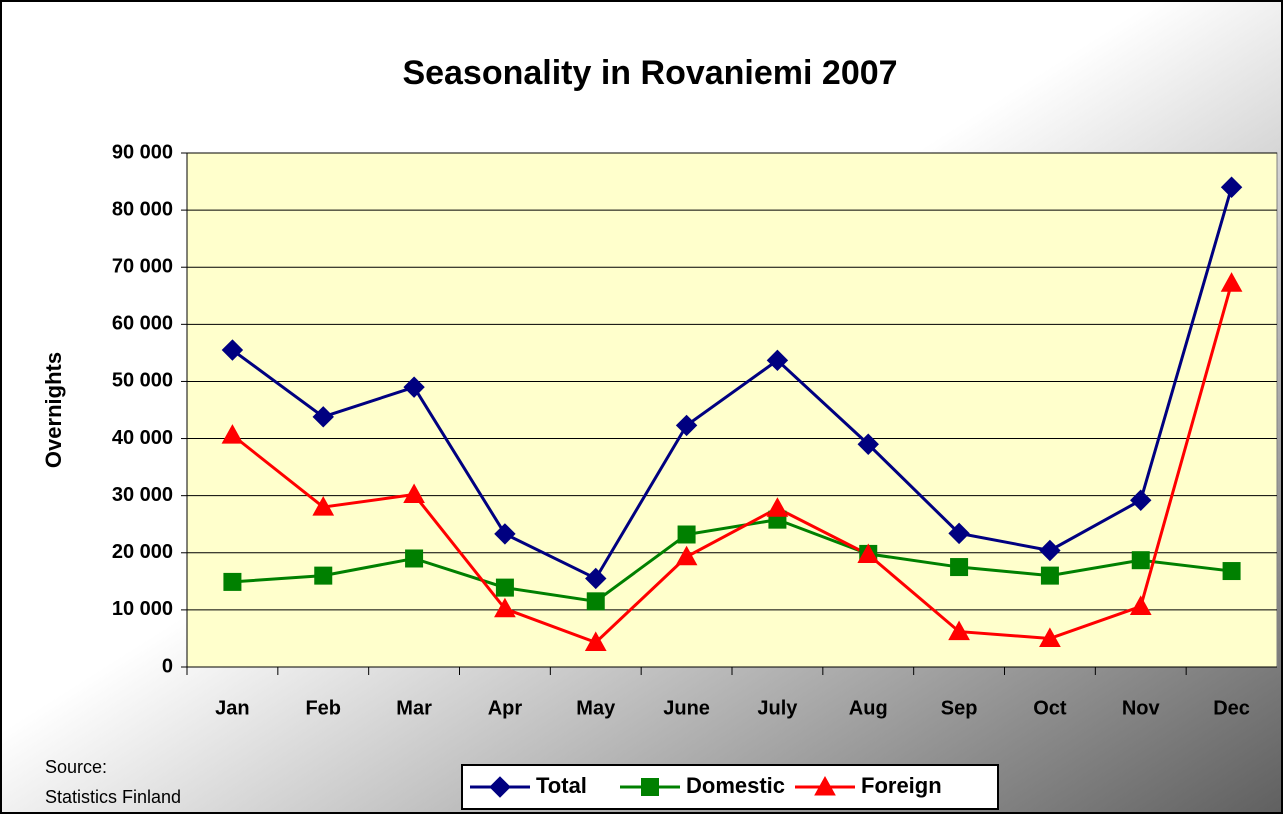 The width and height of the screenshot is (1283, 814). I want to click on x-tick-label: Mar, so click(414, 708).